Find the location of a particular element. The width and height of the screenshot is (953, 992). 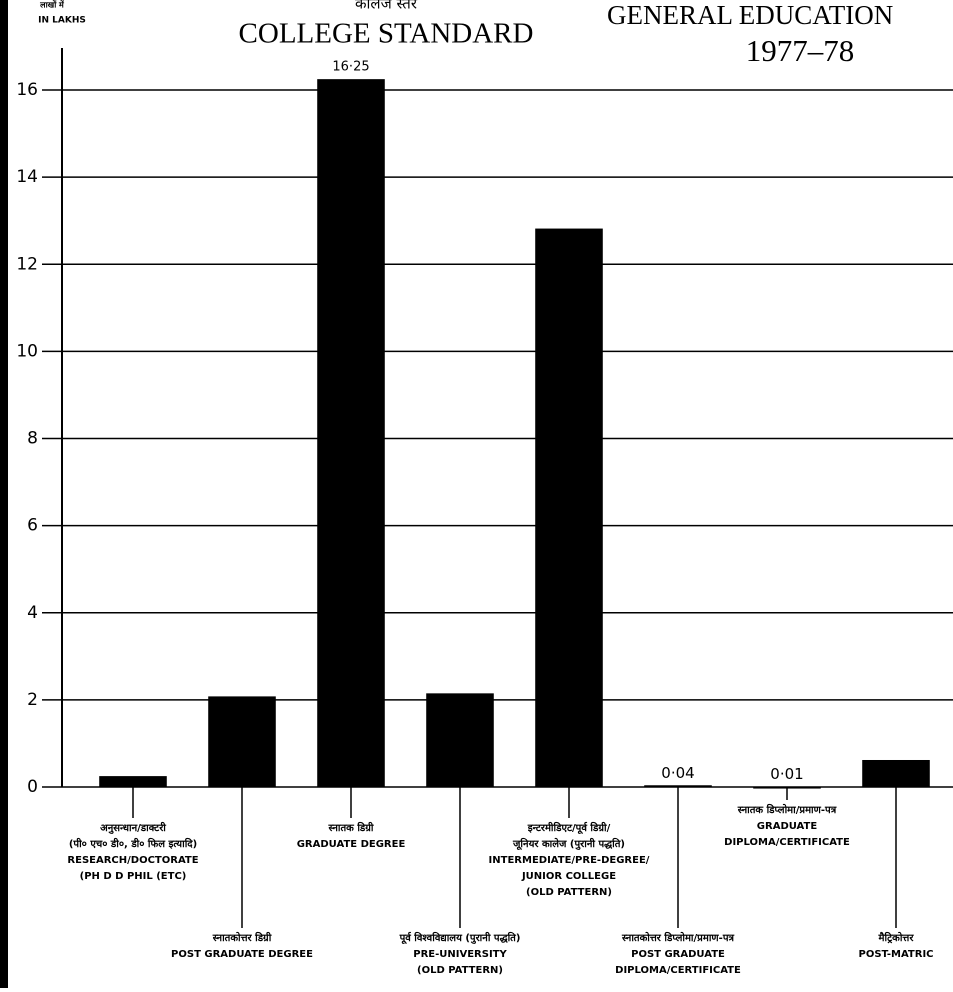

x-tick-label: स्नातक डिग्री is located at coordinates (351, 827).